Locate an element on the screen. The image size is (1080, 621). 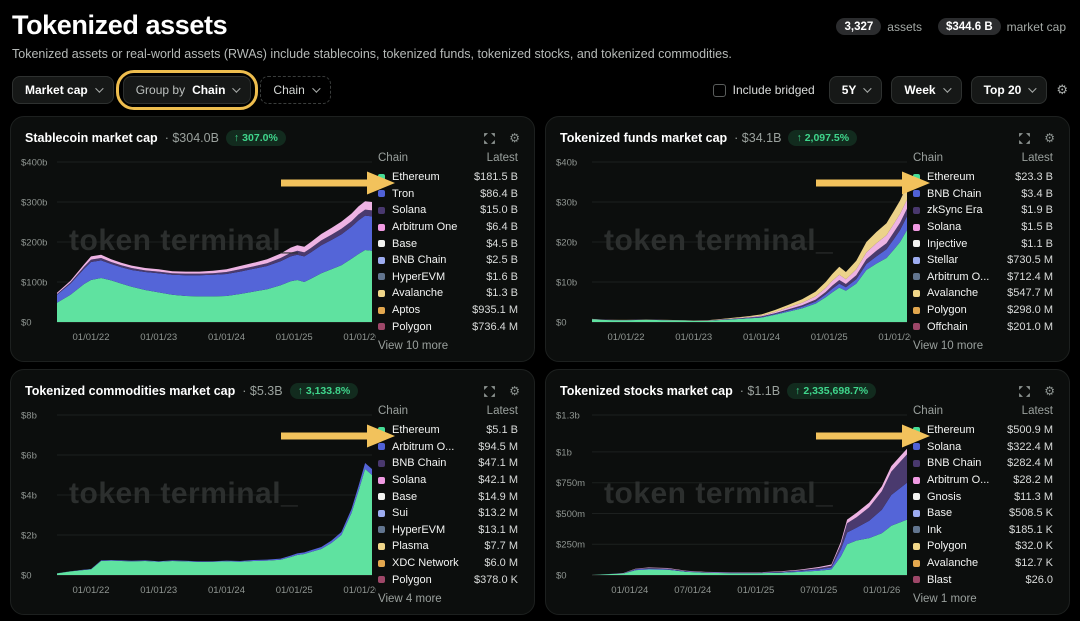
legend-row: Ethereum $23.3 B is located at coordinates (983, 177).